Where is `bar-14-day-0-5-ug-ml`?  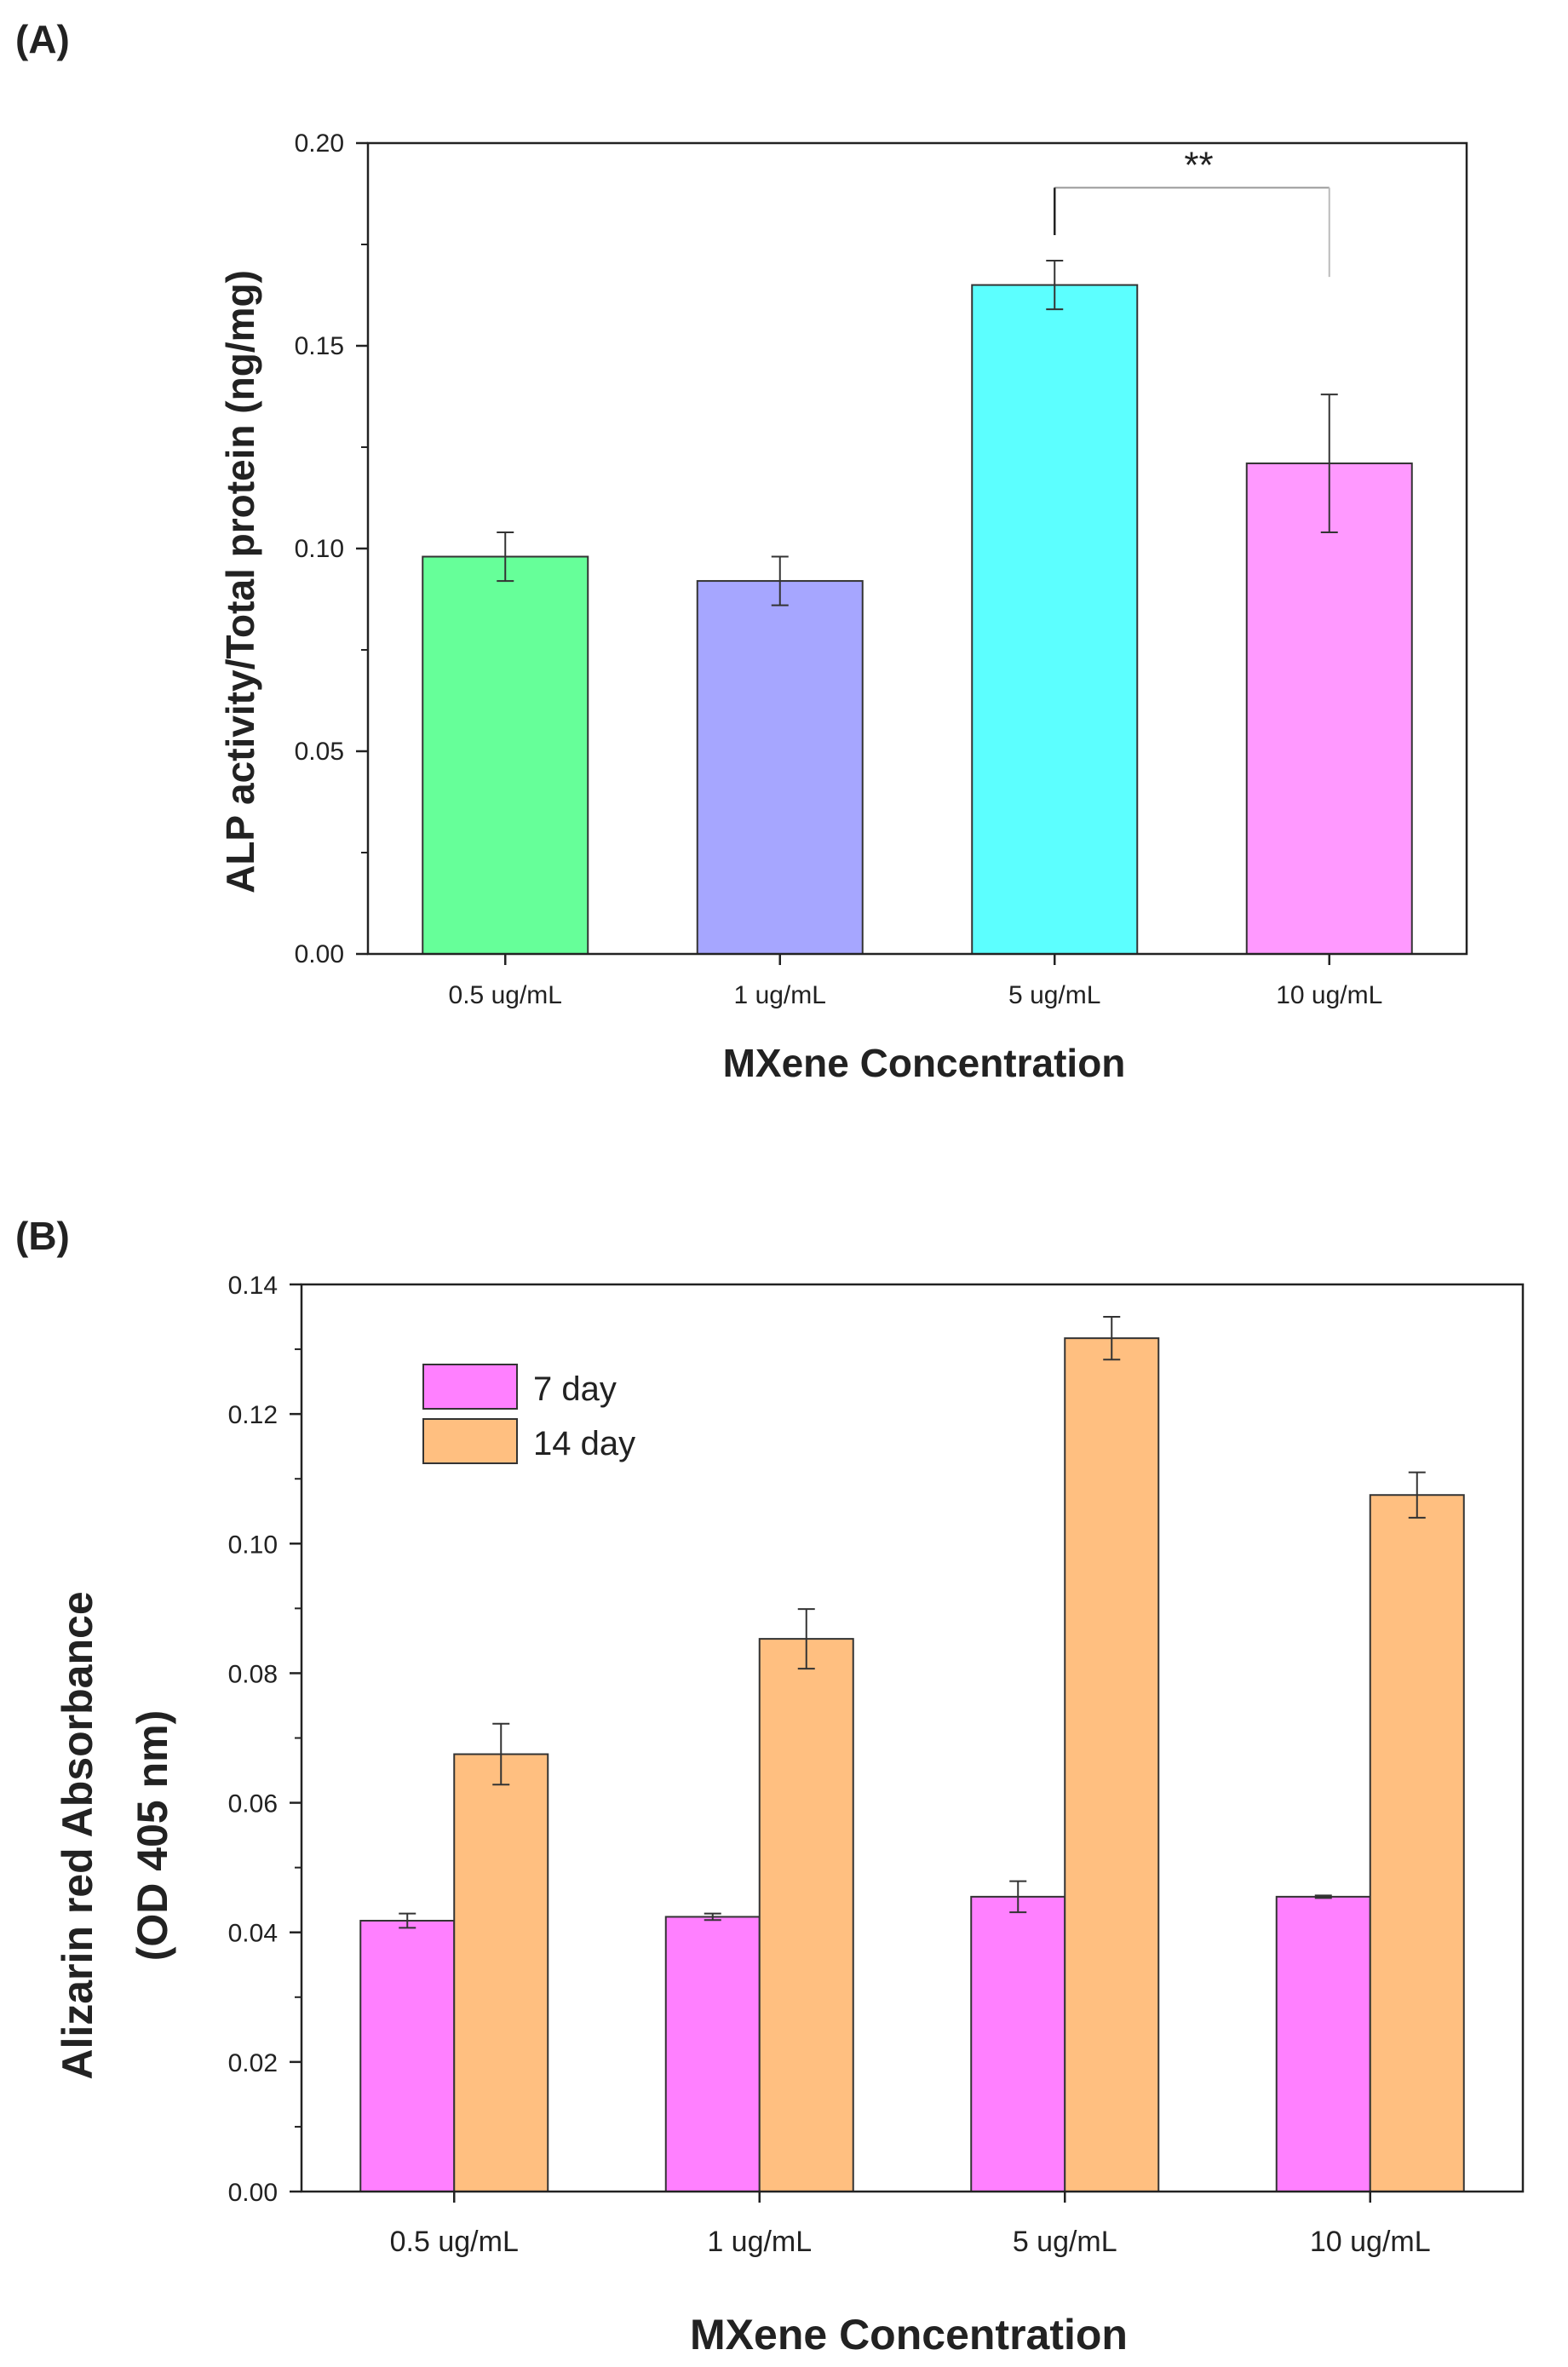 bar-14-day-0-5-ug-ml is located at coordinates (501, 1972).